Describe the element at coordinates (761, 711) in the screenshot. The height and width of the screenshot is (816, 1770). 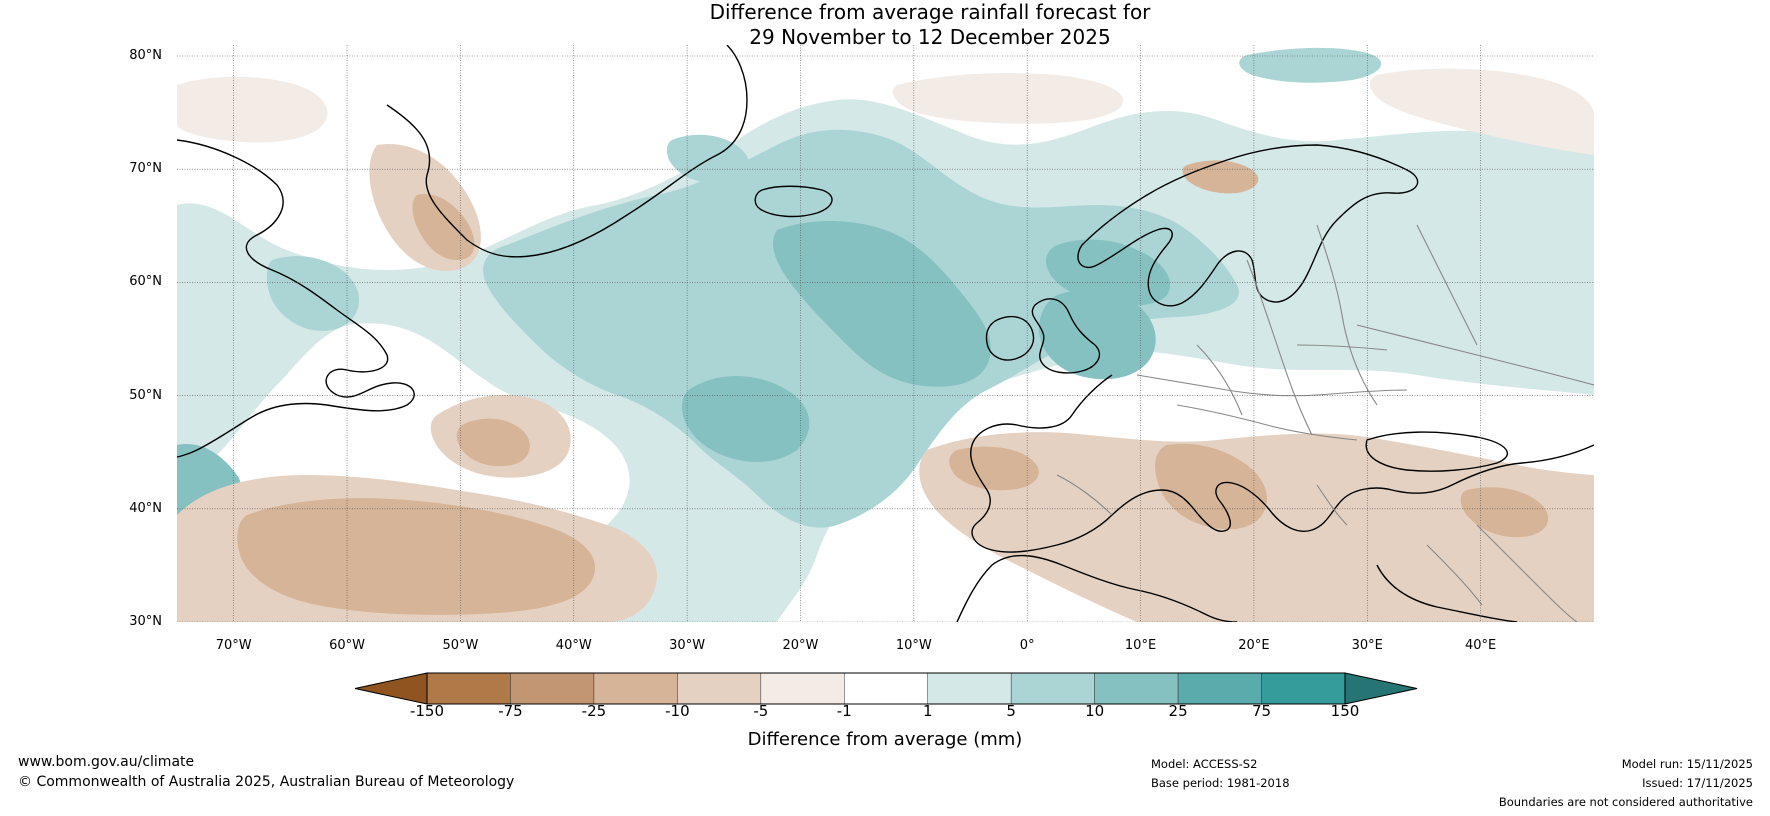
I see `colorbar-tick-label: -5` at that location.